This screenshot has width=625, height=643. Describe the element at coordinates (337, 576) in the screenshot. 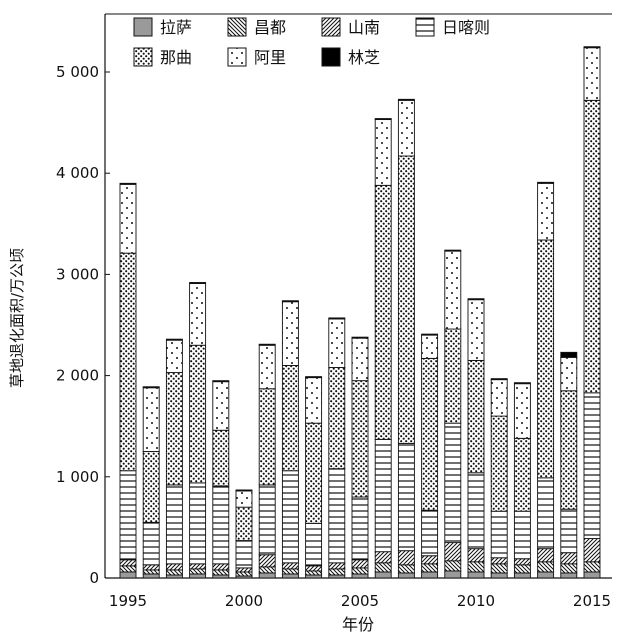

I see `bar-segment-2004-拉萨` at that location.